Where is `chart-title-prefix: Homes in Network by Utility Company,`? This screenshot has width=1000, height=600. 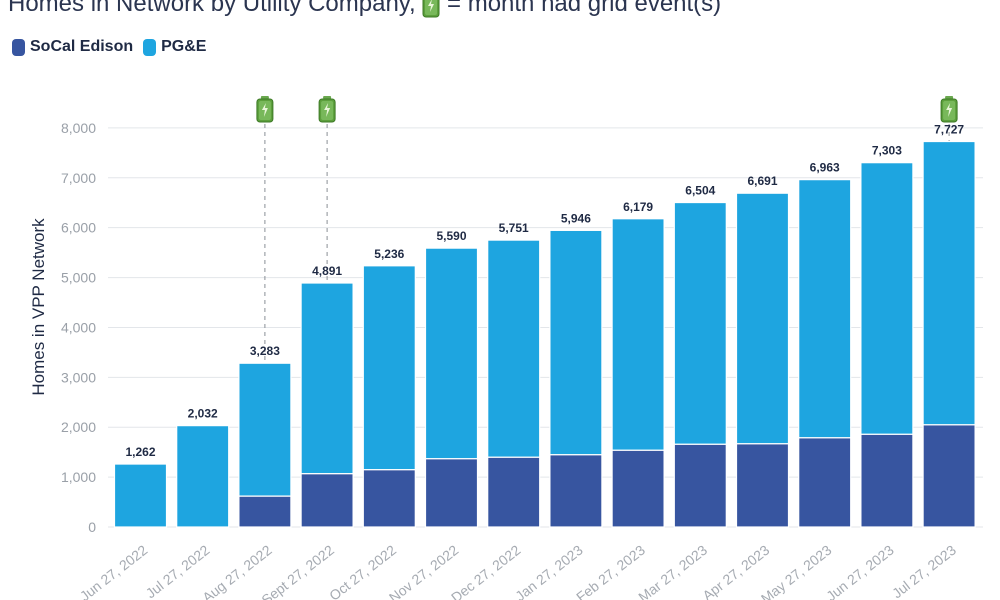
chart-title-prefix: Homes in Network by Utility Company, is located at coordinates (212, 8).